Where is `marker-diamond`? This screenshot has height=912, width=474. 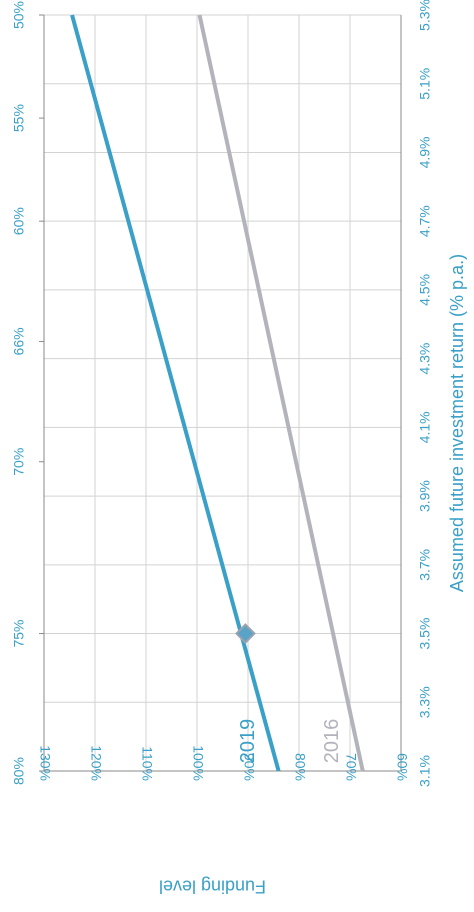
marker-diamond is located at coordinates (245, 633).